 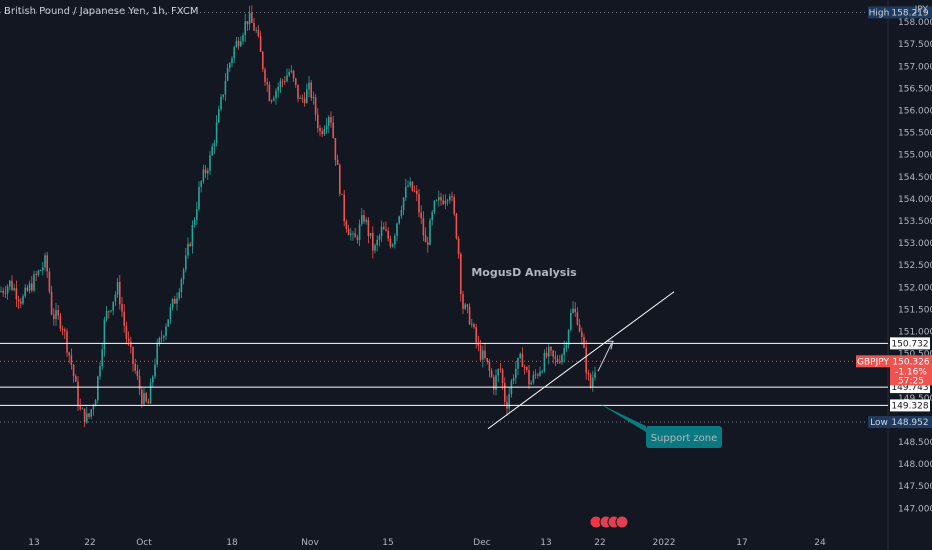 What do you see at coordinates (622, 522) in the screenshot?
I see `event-marker-icon` at bounding box center [622, 522].